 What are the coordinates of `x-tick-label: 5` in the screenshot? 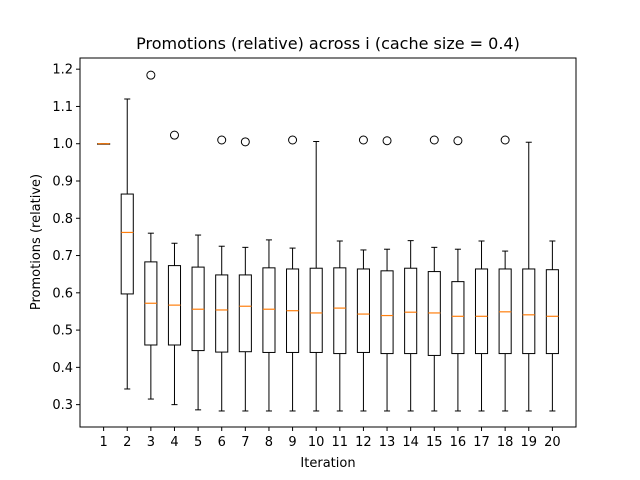 It's located at (198, 442).